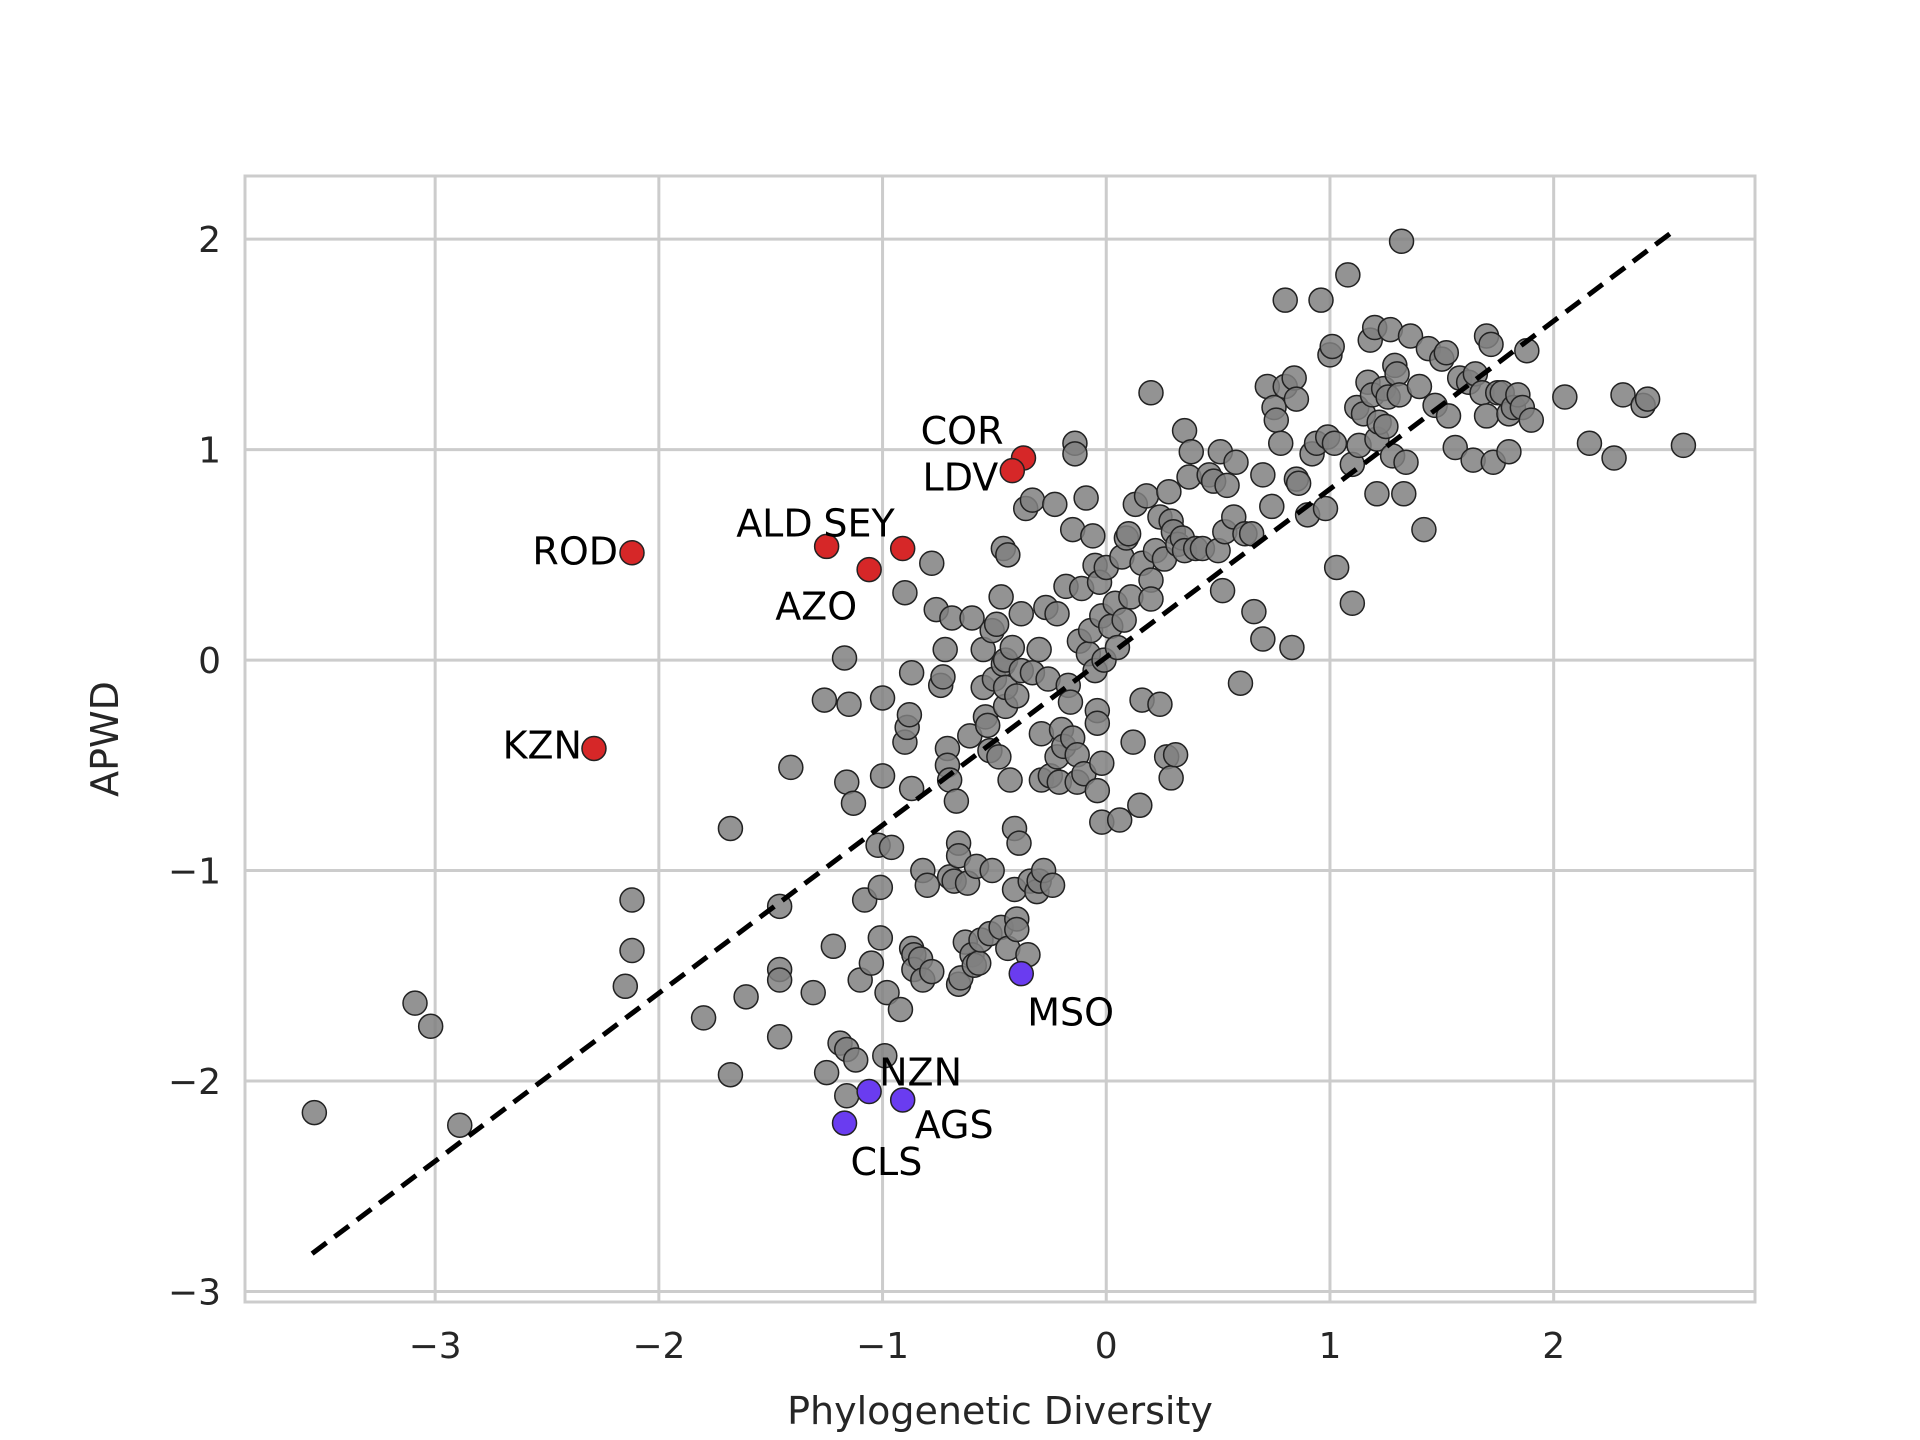 The width and height of the screenshot is (1920, 1440). Describe the element at coordinates (209, 661) in the screenshot. I see `y-tick-label: 0` at that location.